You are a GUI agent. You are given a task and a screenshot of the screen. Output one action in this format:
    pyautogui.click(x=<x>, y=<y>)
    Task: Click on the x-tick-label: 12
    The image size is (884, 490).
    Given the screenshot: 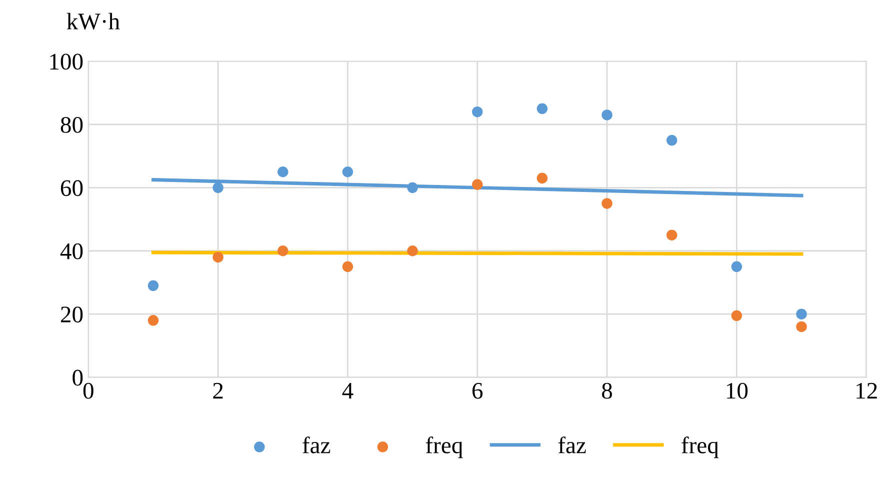 What is the action you would take?
    pyautogui.click(x=866, y=390)
    